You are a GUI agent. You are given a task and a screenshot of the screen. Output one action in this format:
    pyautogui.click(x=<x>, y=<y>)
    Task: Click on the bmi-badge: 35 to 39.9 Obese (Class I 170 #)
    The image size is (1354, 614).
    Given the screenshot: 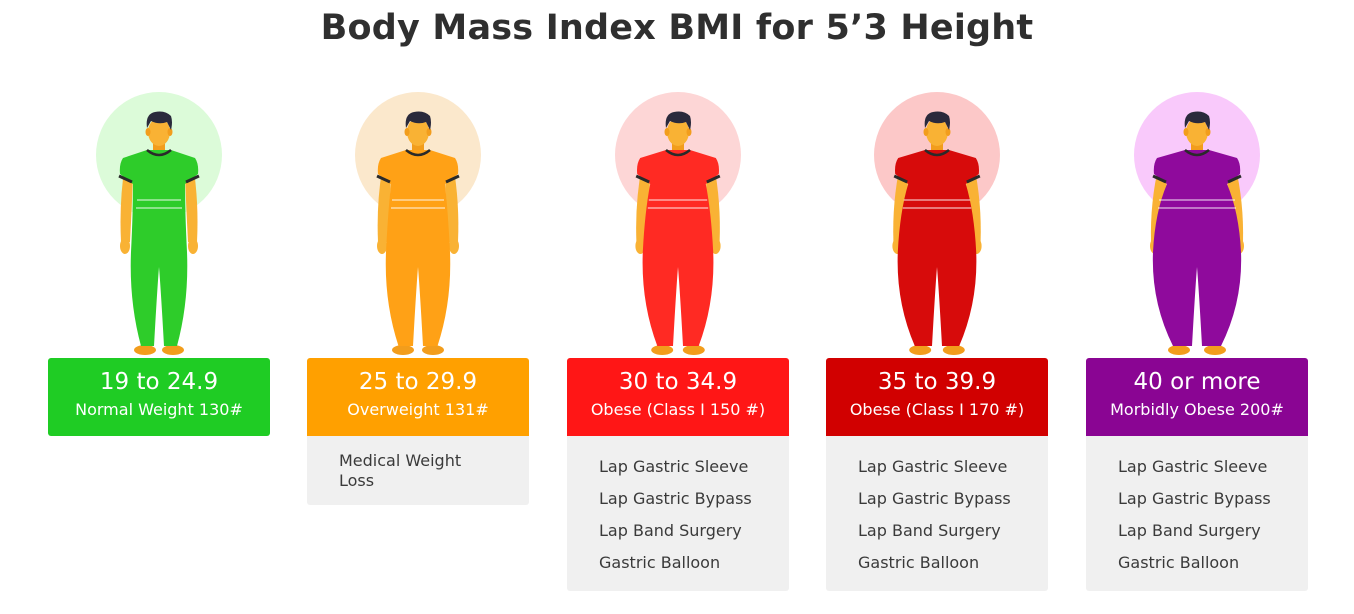 What is the action you would take?
    pyautogui.click(x=937, y=397)
    